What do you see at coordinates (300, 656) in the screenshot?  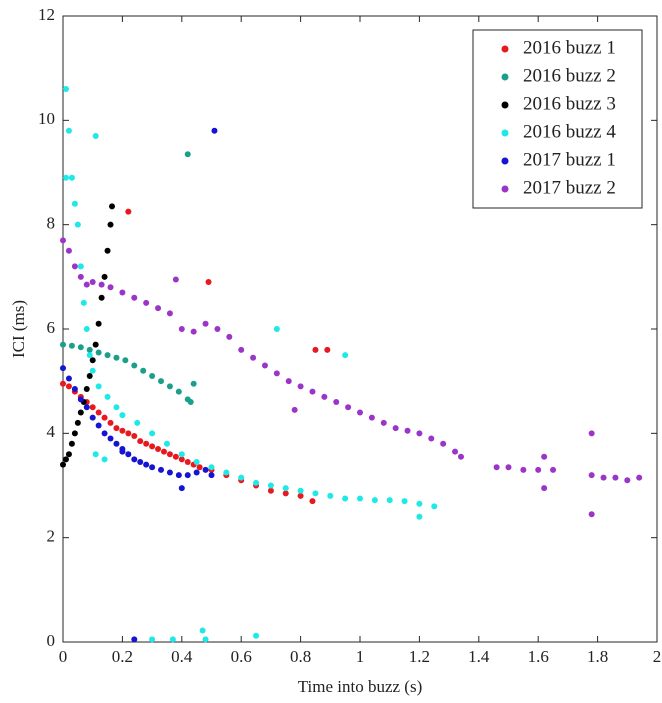 I see `x-tick-label: 0.8` at bounding box center [300, 656].